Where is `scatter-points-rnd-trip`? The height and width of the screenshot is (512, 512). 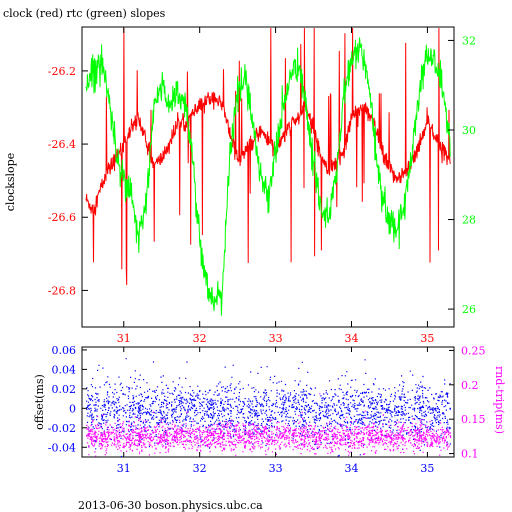 scatter-points-rnd-trip is located at coordinates (269, 425).